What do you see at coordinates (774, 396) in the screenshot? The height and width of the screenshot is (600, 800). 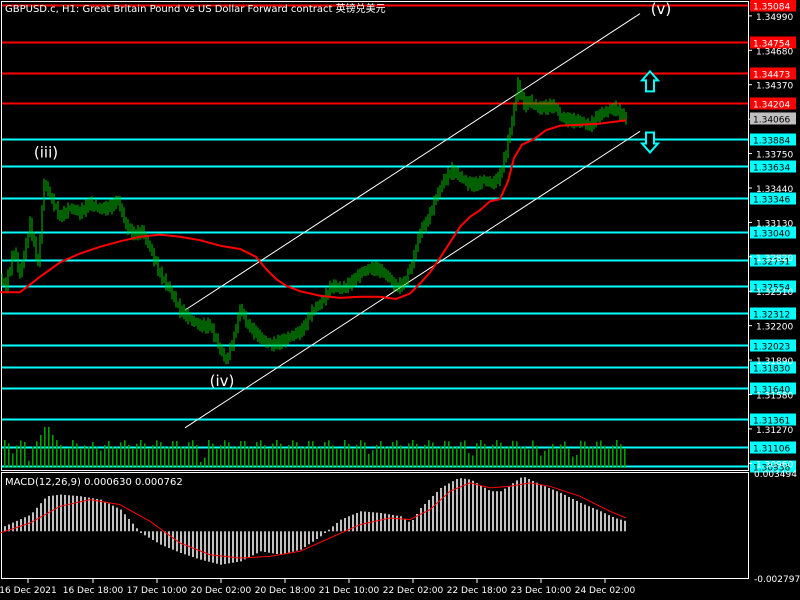 I see `price-tick-label-11: 1.31580` at bounding box center [774, 396].